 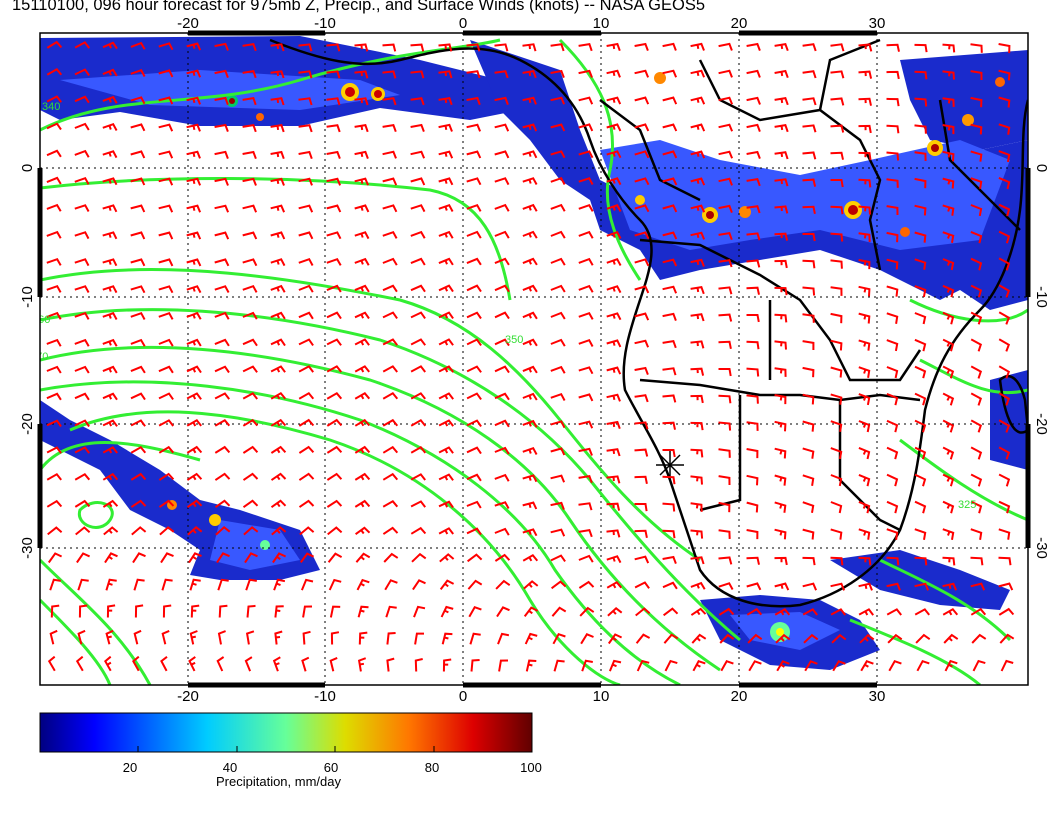 I want to click on colorbar-tick-label: 20, so click(x=130, y=767).